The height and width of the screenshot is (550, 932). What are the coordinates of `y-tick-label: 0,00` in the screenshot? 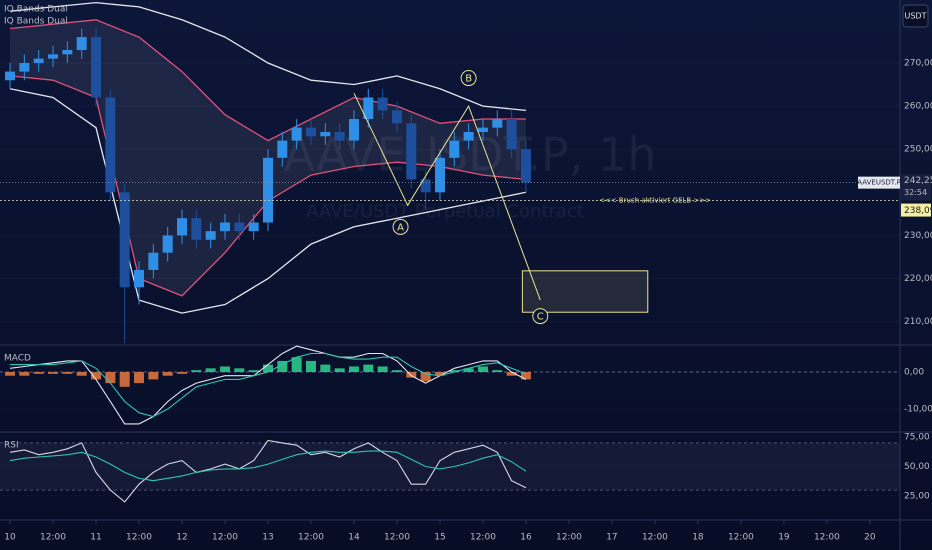 It's located at (914, 373).